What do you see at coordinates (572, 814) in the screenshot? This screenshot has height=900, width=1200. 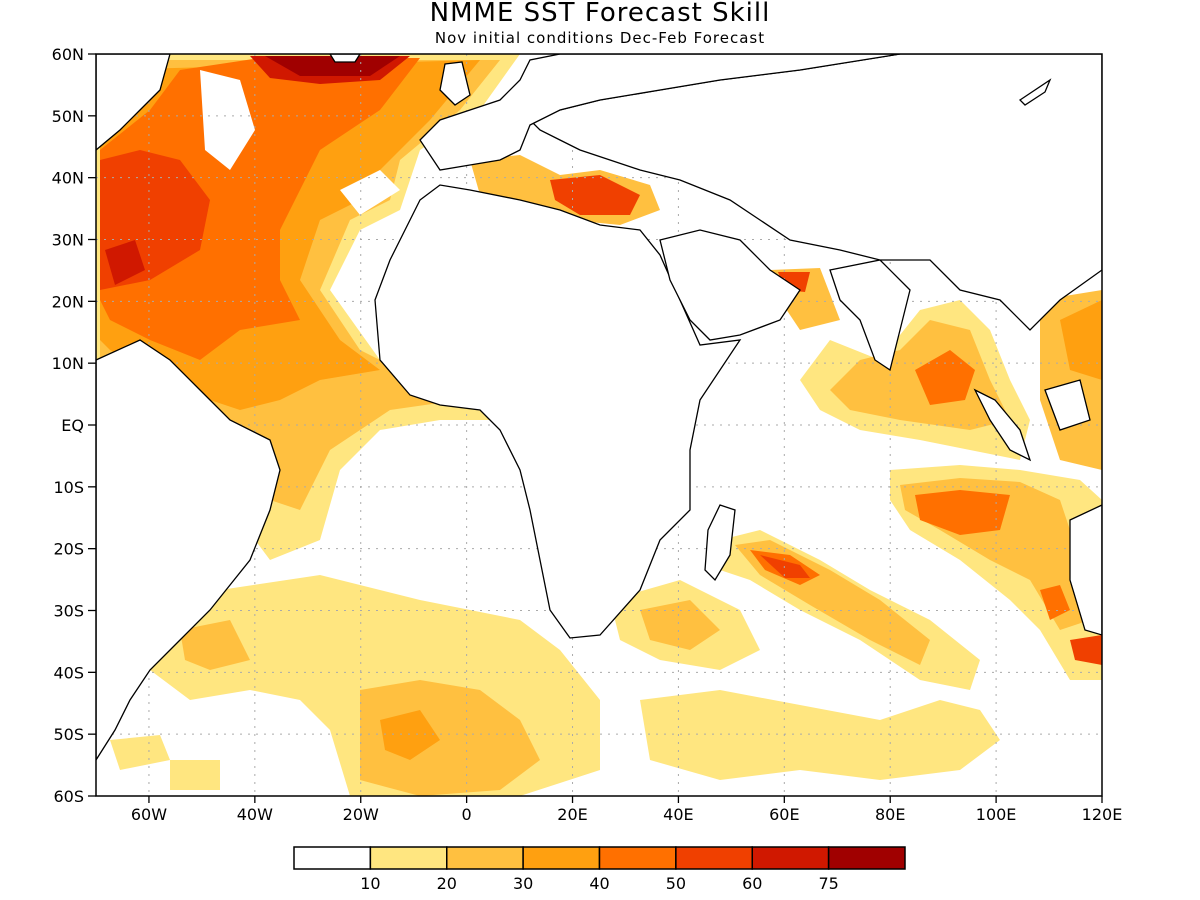 I see `lon-tick-label: 20E` at bounding box center [572, 814].